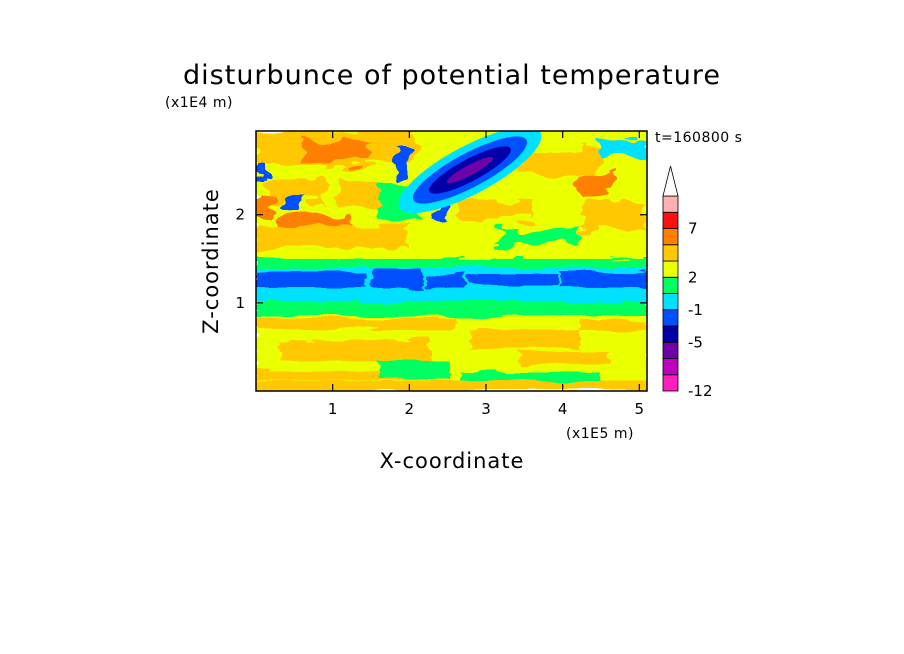 The width and height of the screenshot is (904, 654). I want to click on y-axis: 12, so click(441, 259).